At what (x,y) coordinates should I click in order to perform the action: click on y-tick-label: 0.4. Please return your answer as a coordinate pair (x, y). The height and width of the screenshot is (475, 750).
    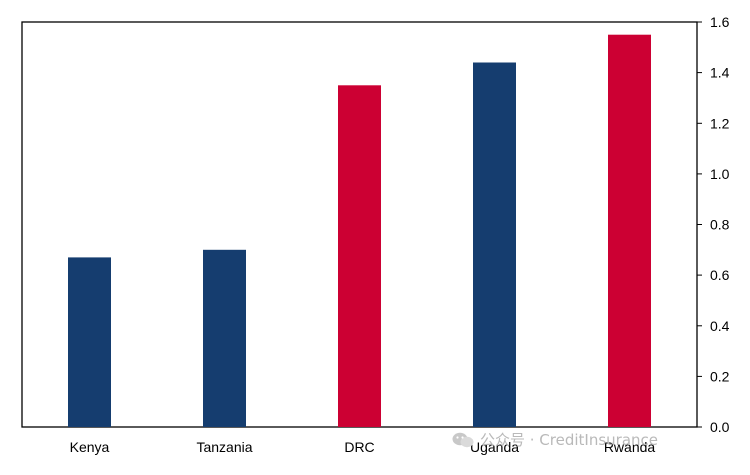
    Looking at the image, I should click on (720, 326).